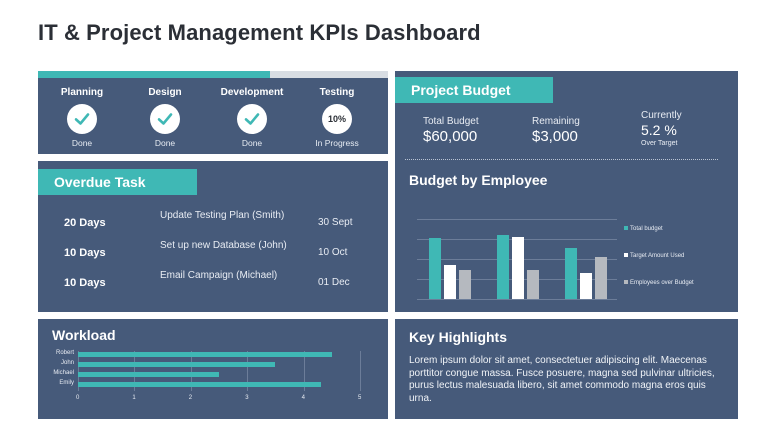  Describe the element at coordinates (474, 90) in the screenshot. I see `budget-title: Project Budget` at that location.